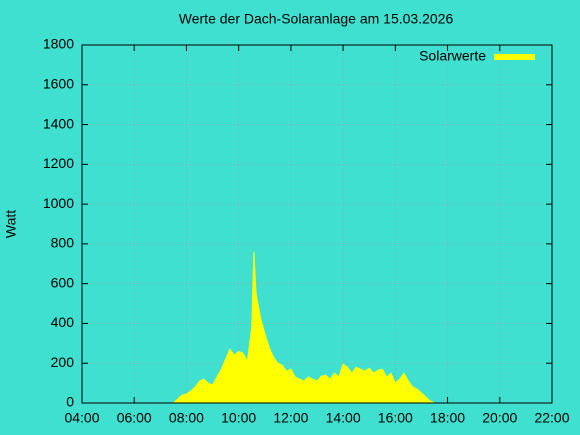 This screenshot has width=580, height=435. I want to click on x-tick-label: 14:00, so click(343, 418).